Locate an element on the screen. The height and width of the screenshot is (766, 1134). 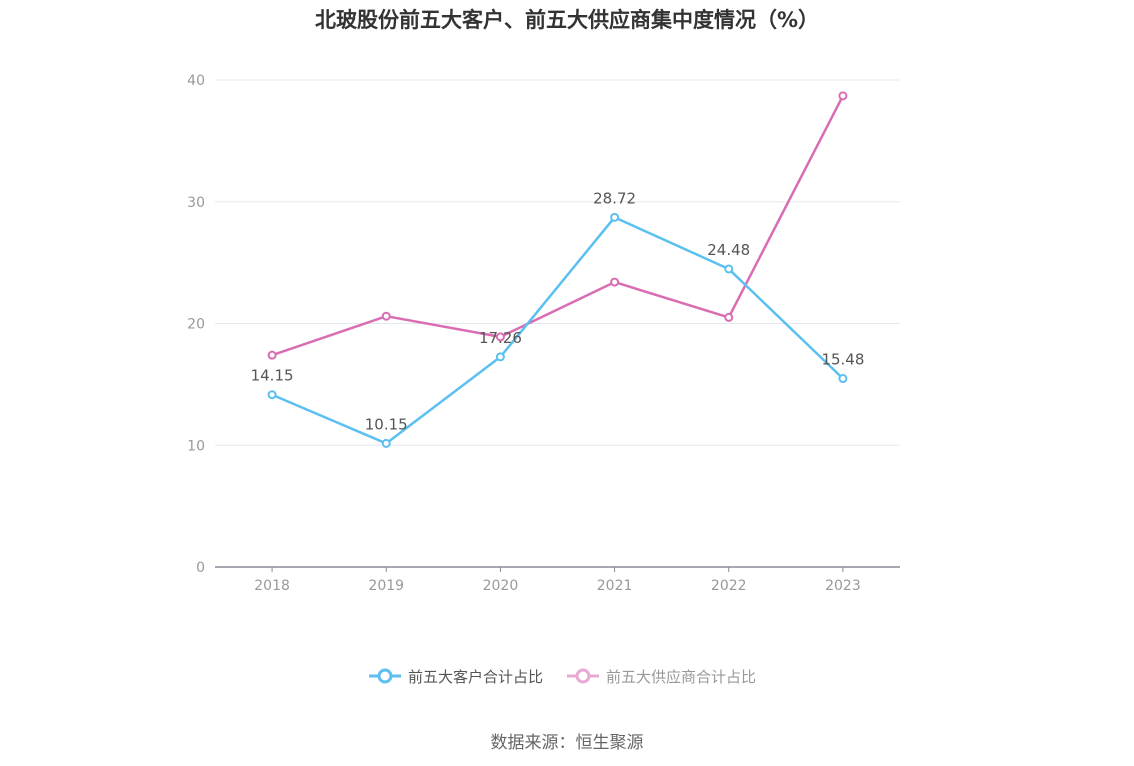
data-label: 28.72 is located at coordinates (614, 198).